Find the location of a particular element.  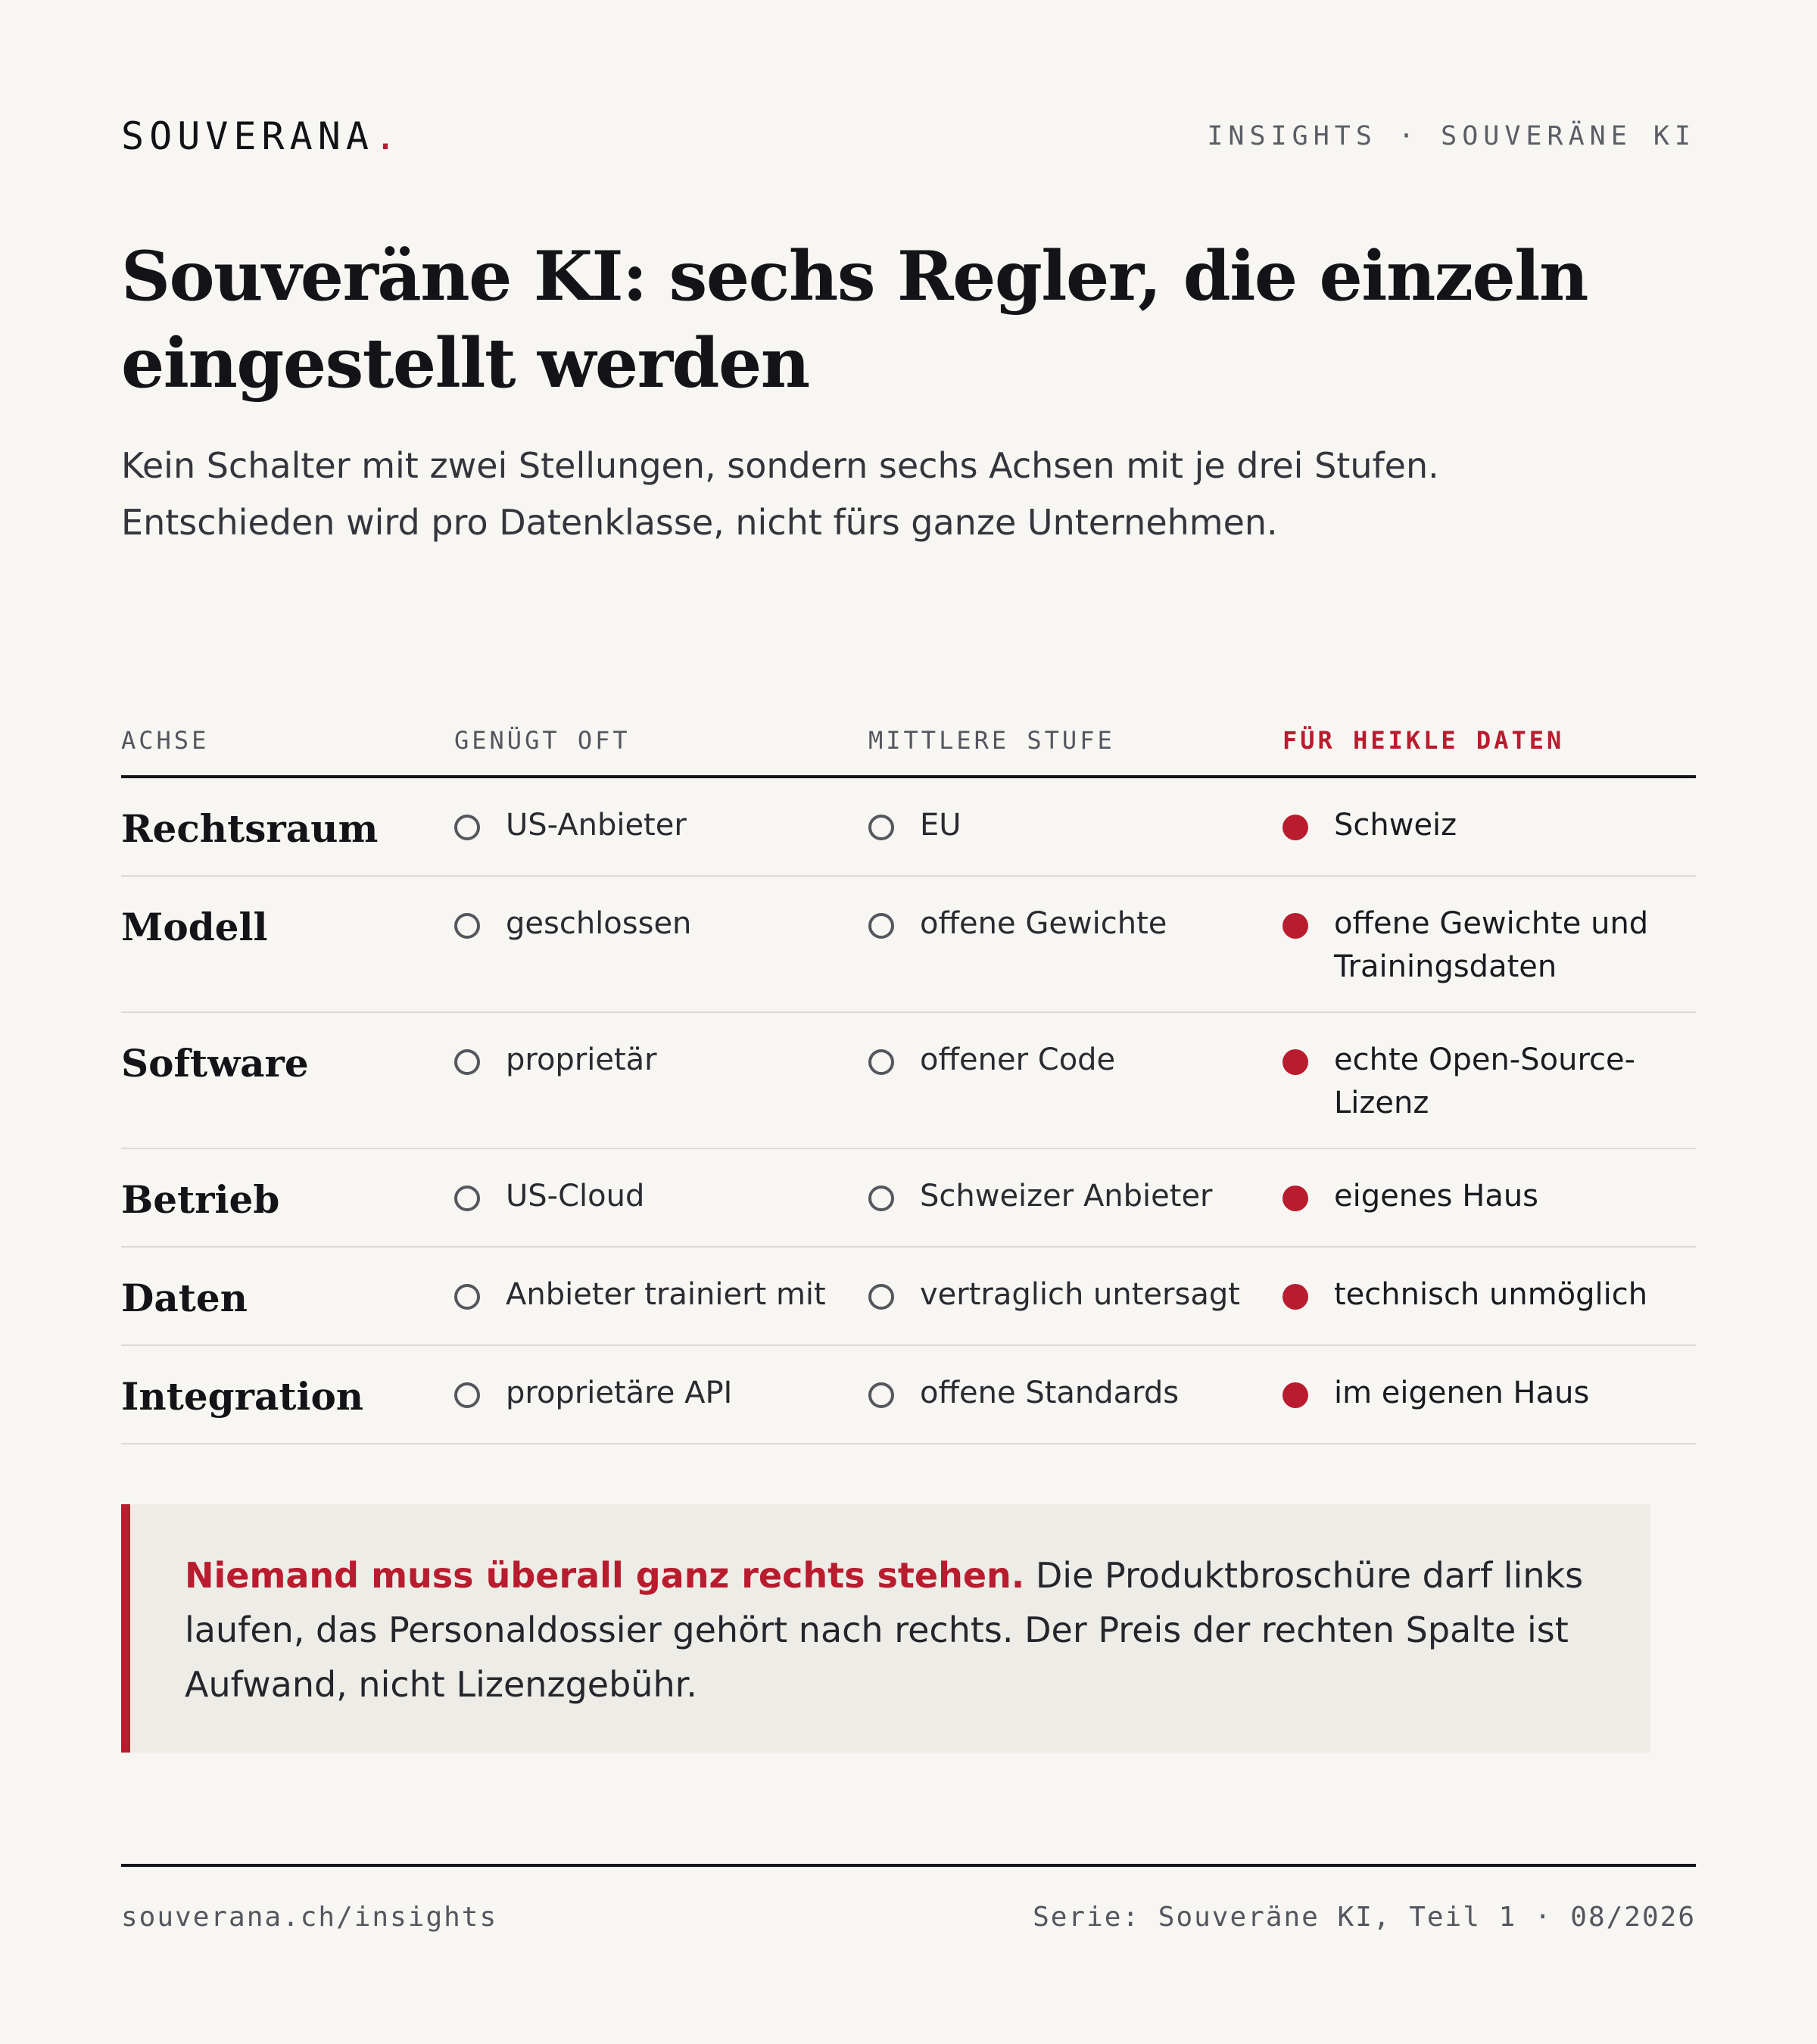

cell-mid: offener Code is located at coordinates (1057, 1060).